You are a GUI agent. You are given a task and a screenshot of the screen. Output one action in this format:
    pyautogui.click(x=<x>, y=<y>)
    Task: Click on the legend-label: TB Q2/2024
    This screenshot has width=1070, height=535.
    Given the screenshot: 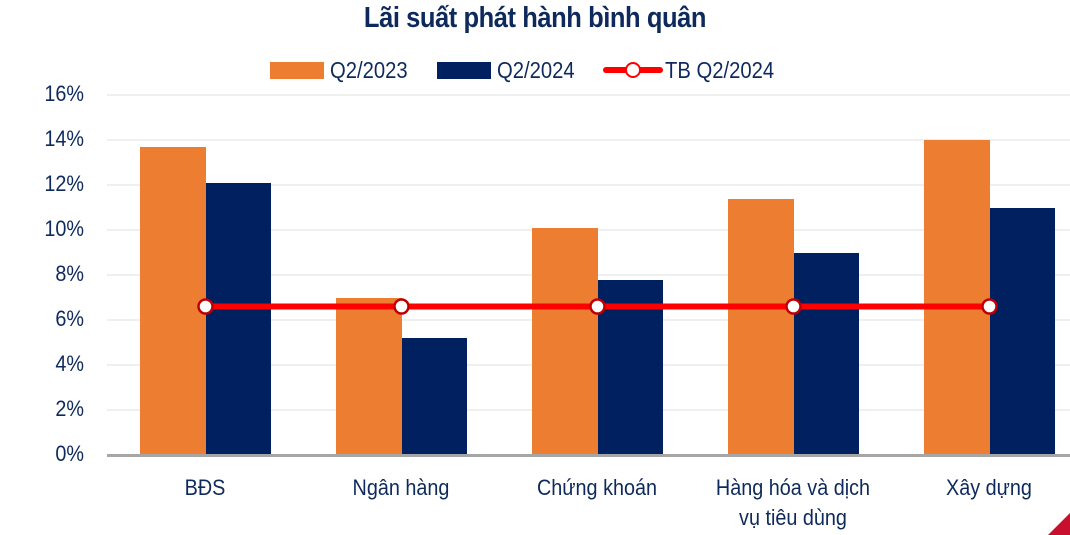 What is the action you would take?
    pyautogui.click(x=720, y=69)
    